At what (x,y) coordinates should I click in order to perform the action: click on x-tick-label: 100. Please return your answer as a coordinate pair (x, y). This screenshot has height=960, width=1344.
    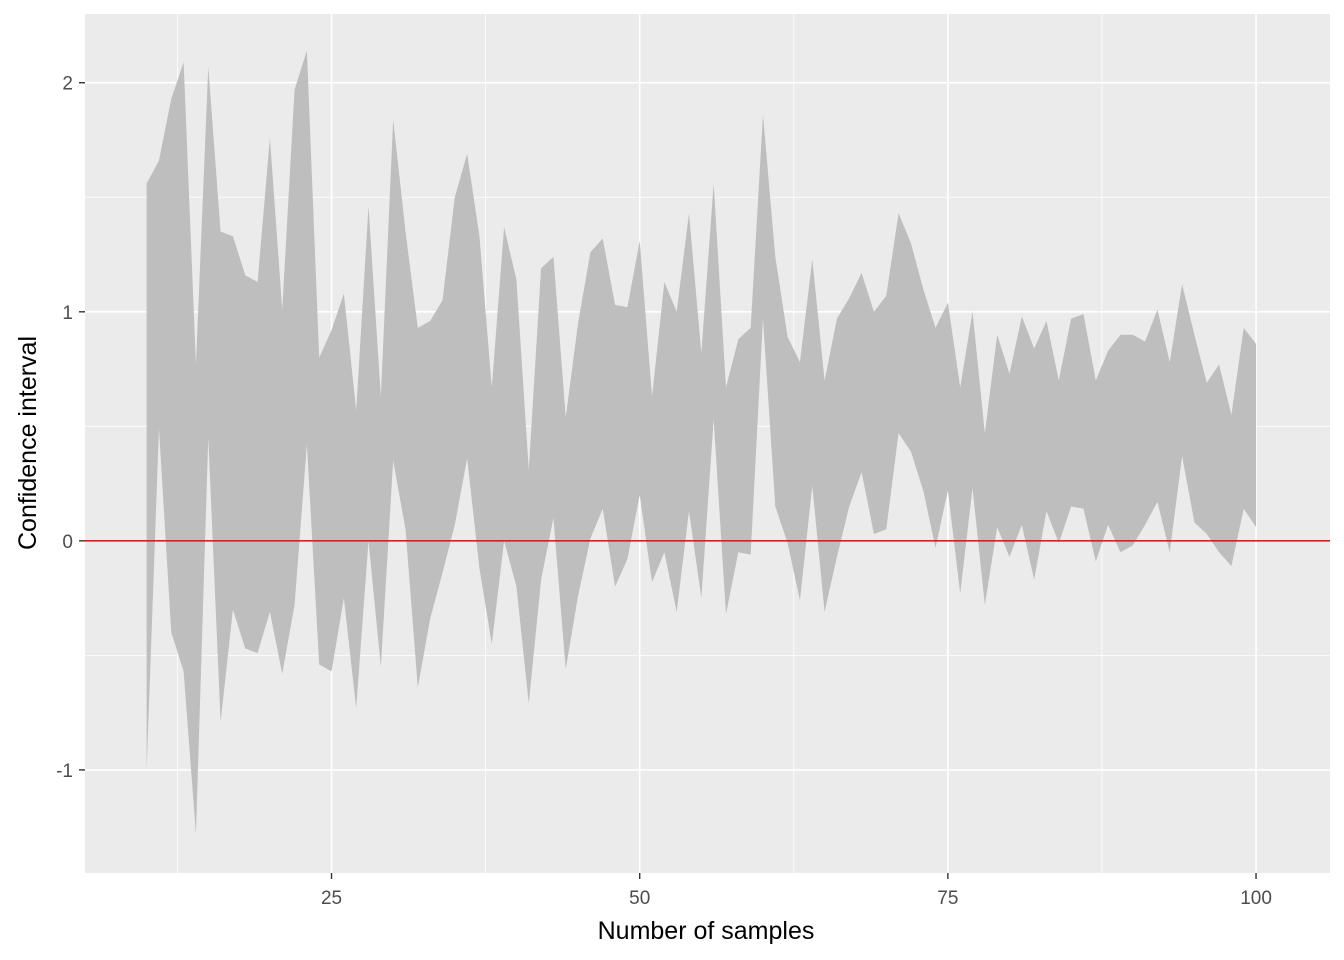
    Looking at the image, I should click on (1256, 898).